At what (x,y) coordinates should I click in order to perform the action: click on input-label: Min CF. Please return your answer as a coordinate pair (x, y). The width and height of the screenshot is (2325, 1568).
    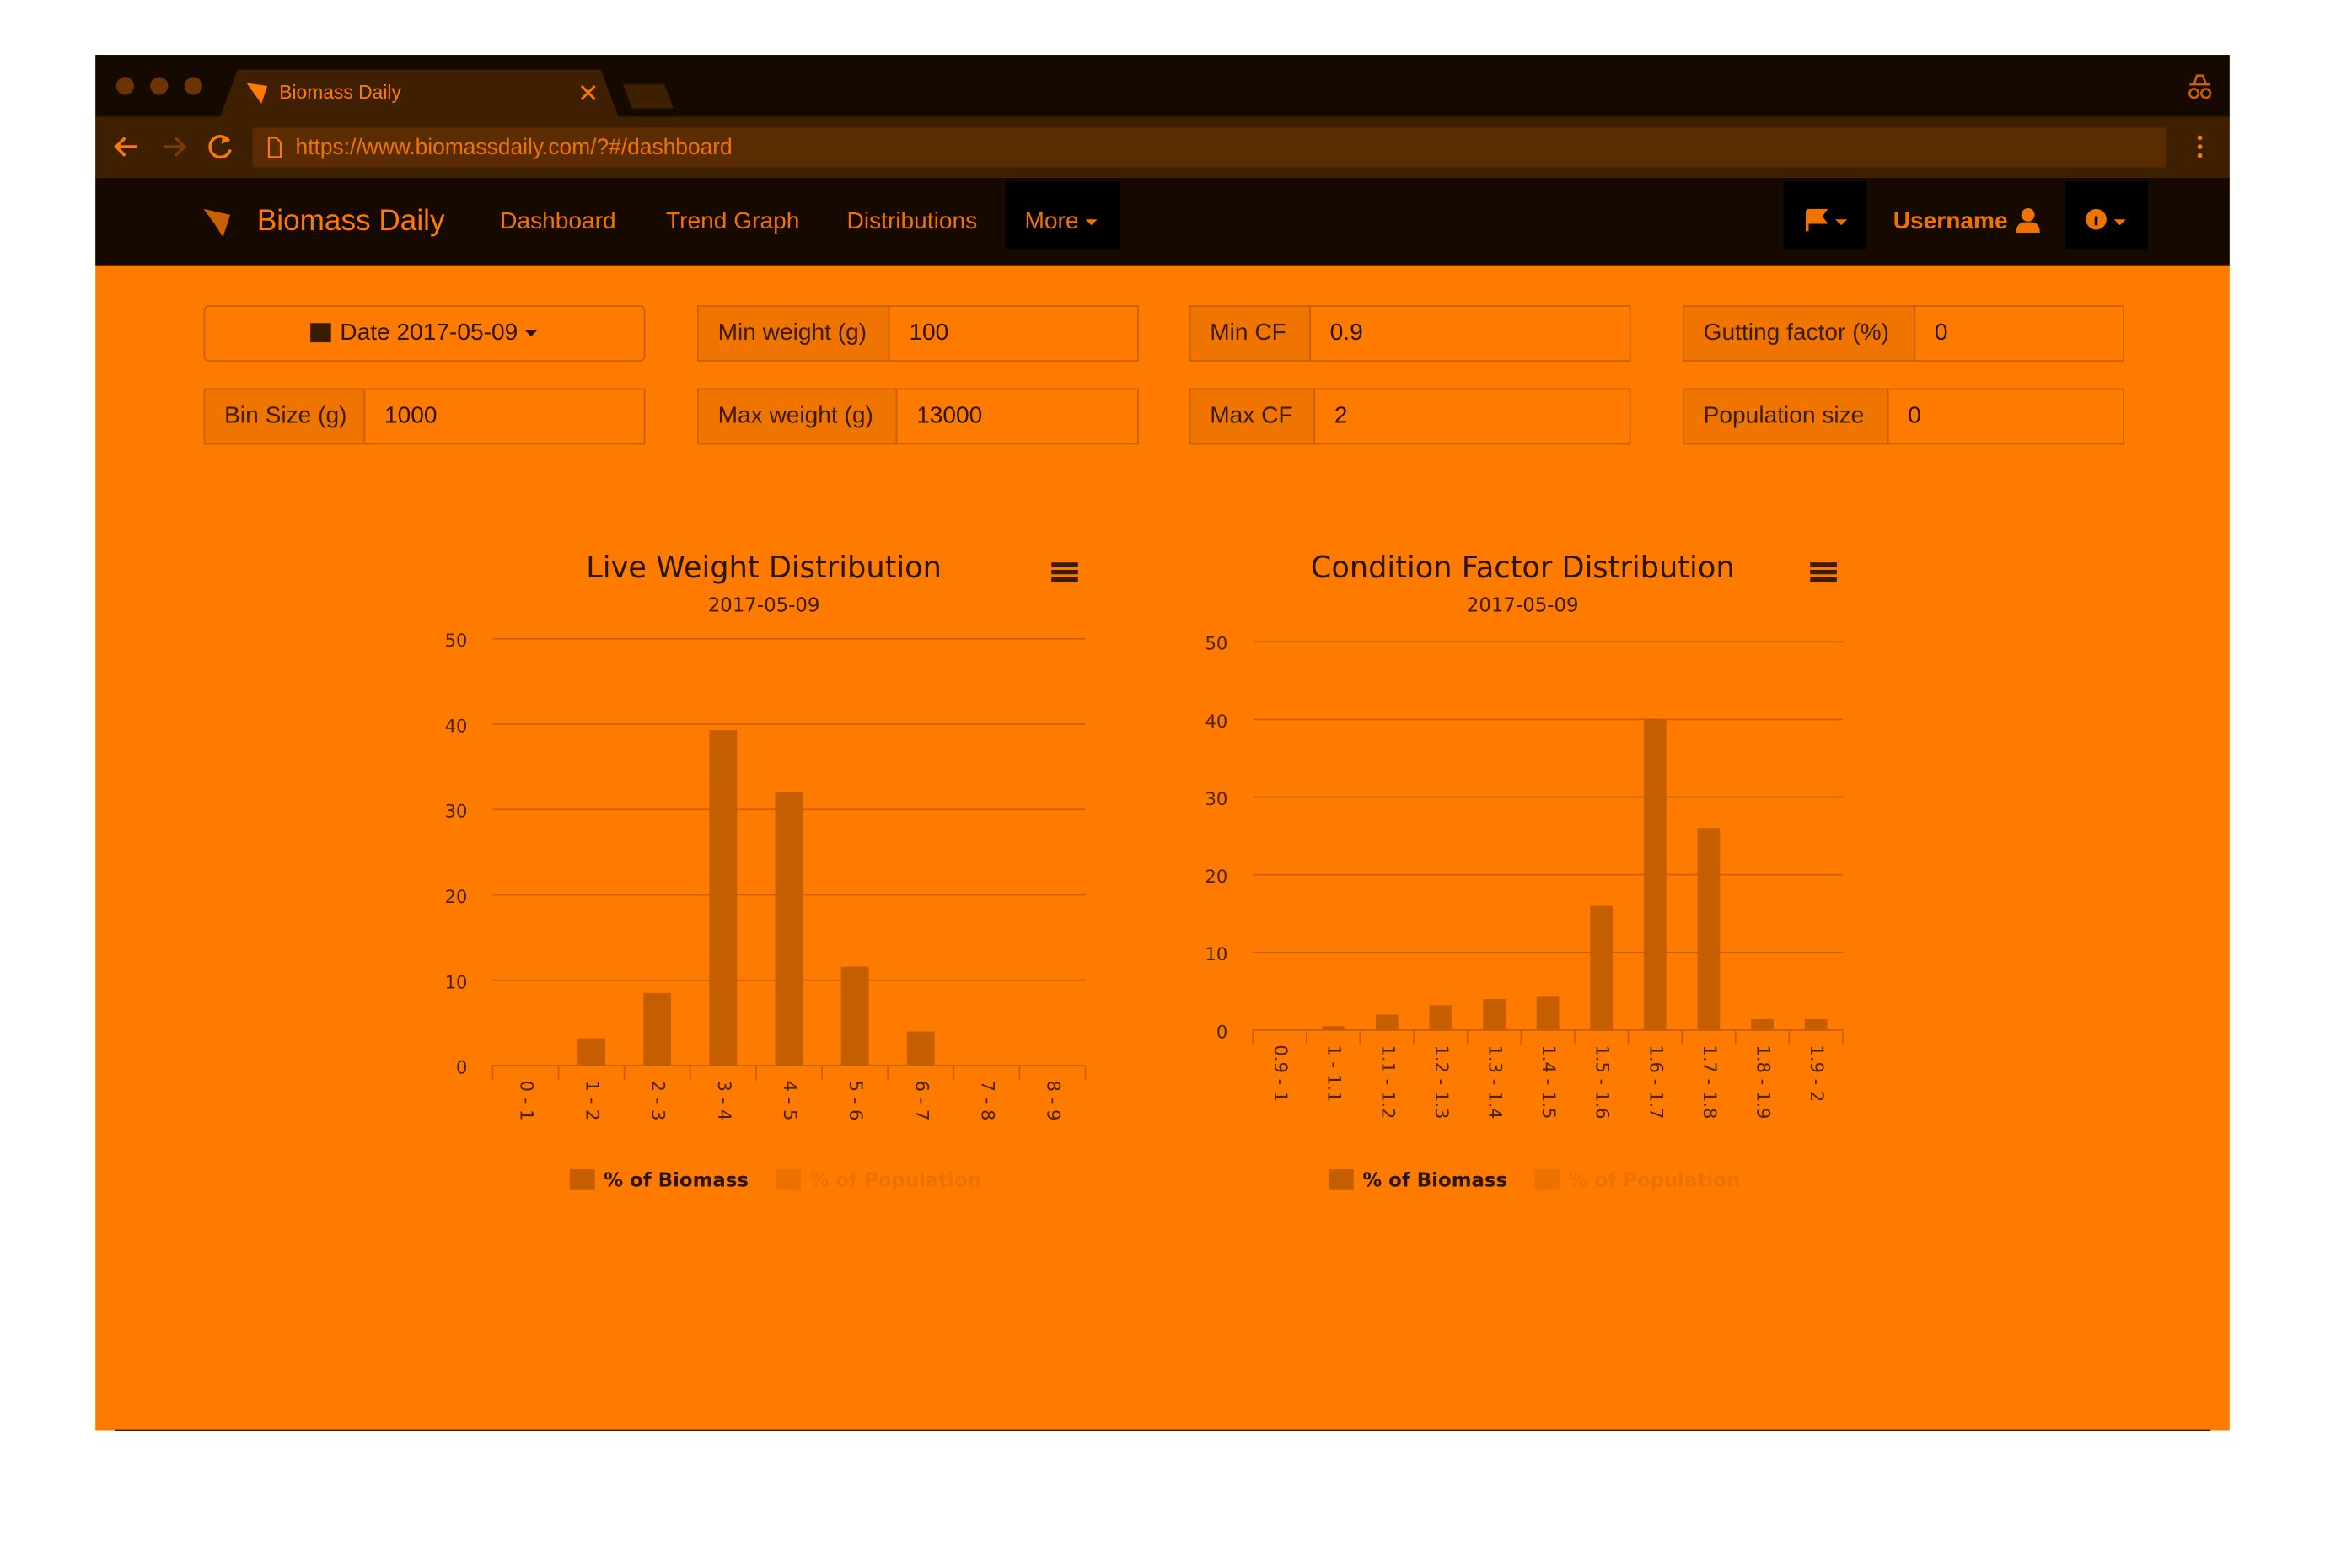
    Looking at the image, I should click on (1248, 332).